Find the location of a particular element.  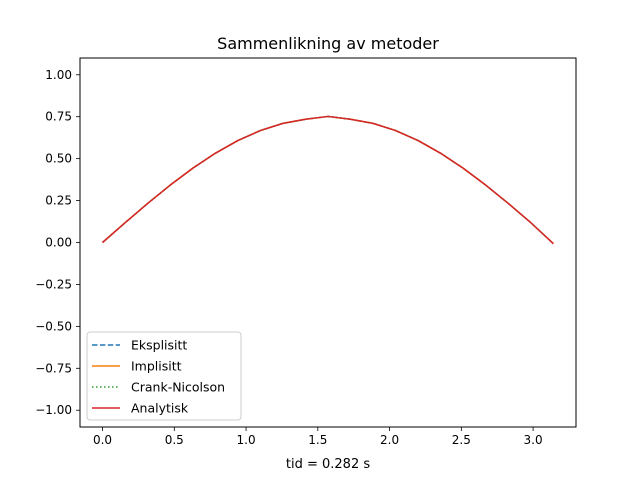

x-tick-label: 3.0 is located at coordinates (533, 440).